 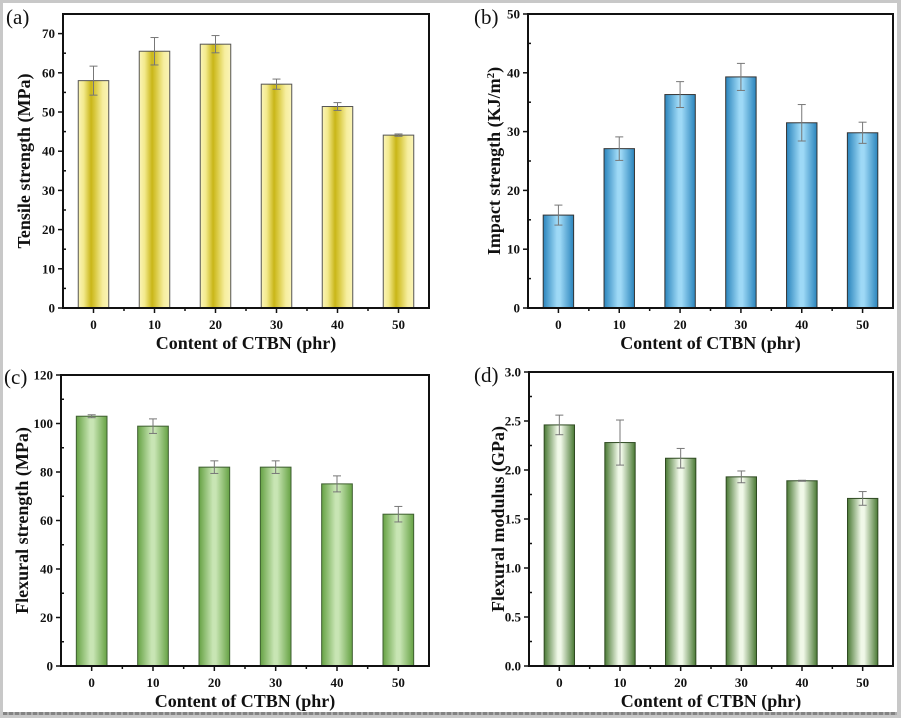 I want to click on panel-label: (d), so click(x=486, y=375).